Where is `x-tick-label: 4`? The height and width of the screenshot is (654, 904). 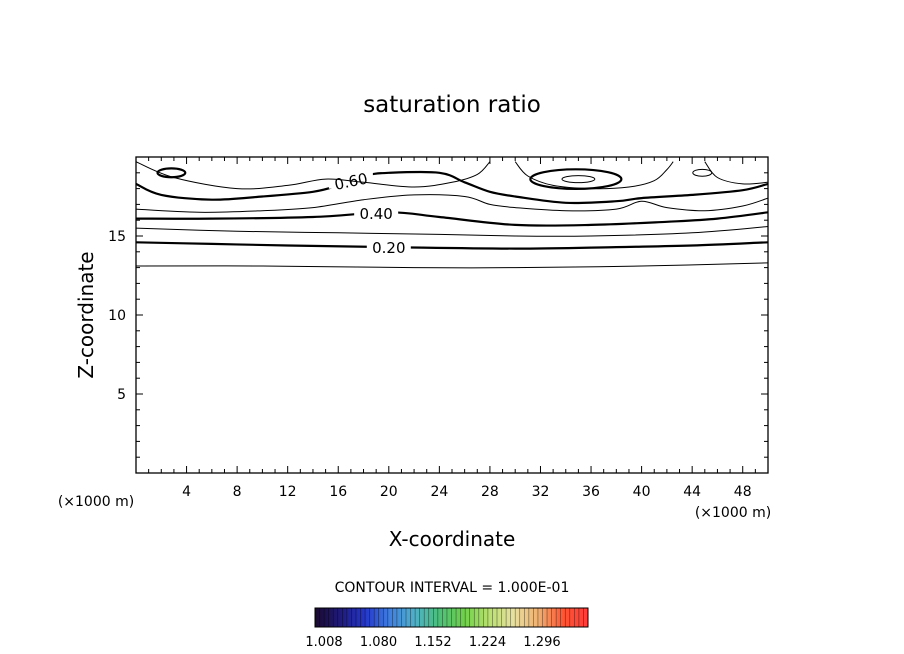
x-tick-label: 4 is located at coordinates (186, 492).